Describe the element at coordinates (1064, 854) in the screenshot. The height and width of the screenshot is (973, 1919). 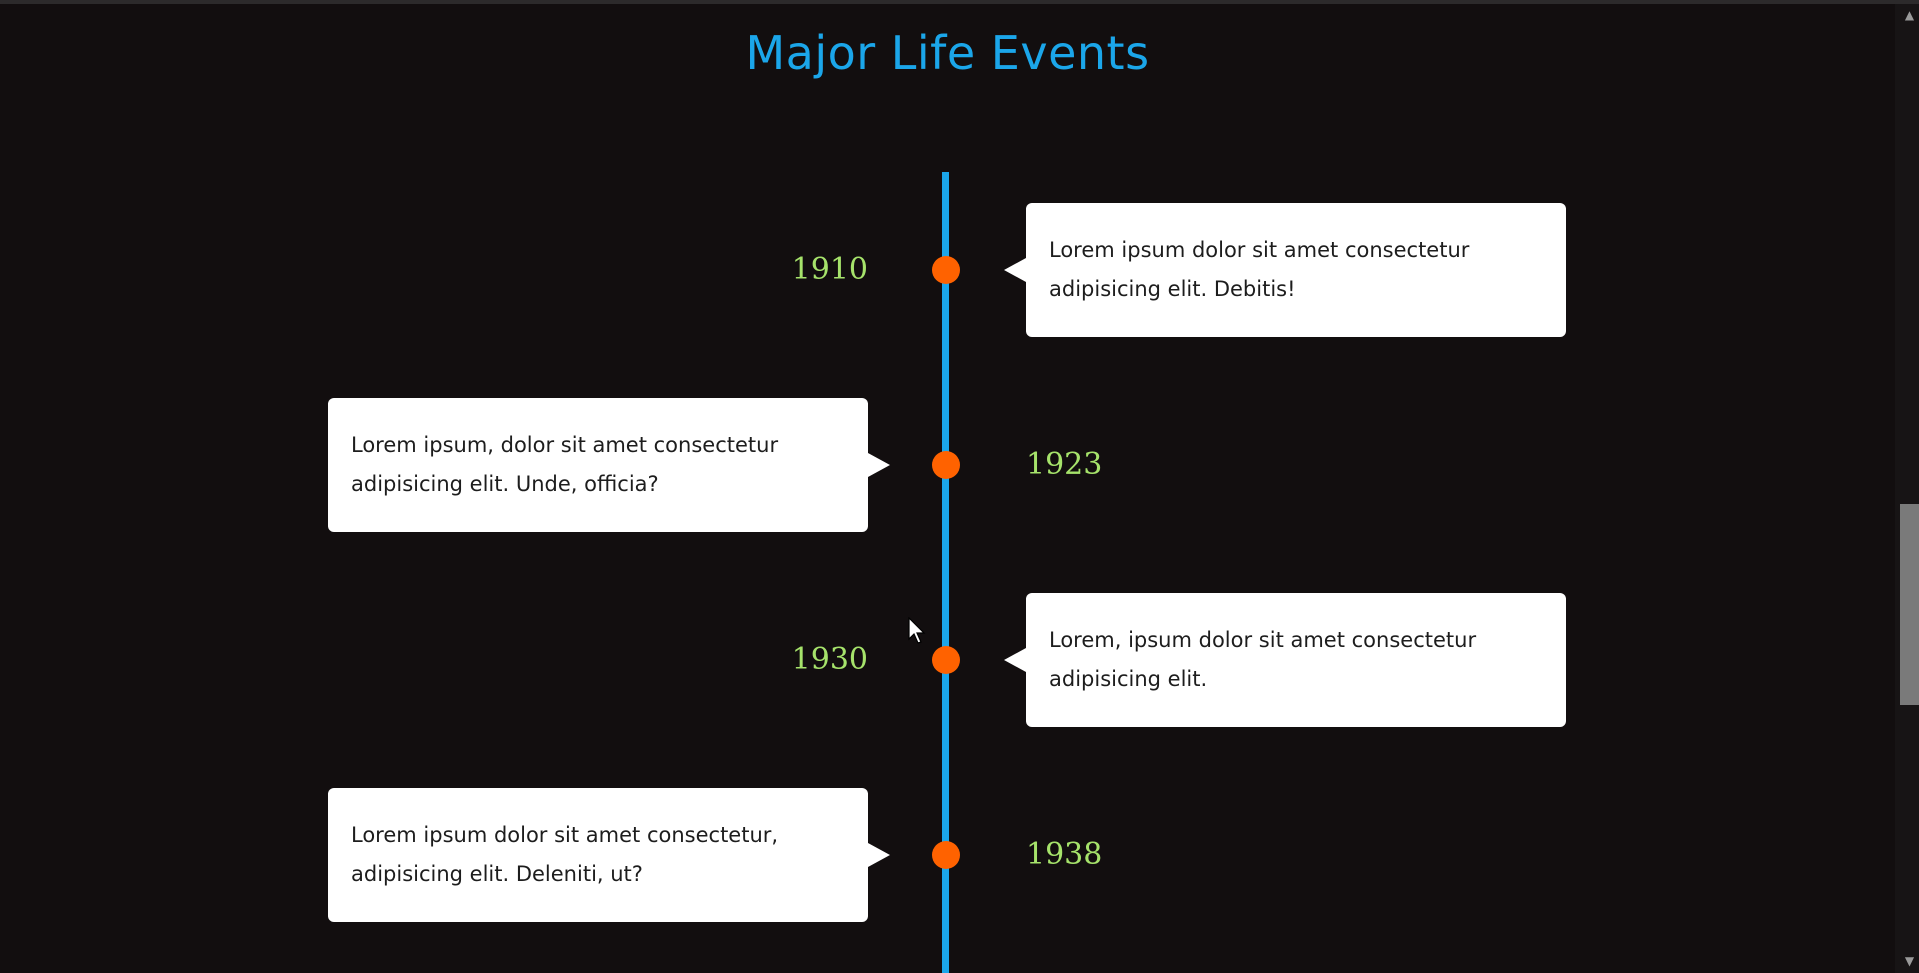
I see `event-year-1938: 1938` at that location.